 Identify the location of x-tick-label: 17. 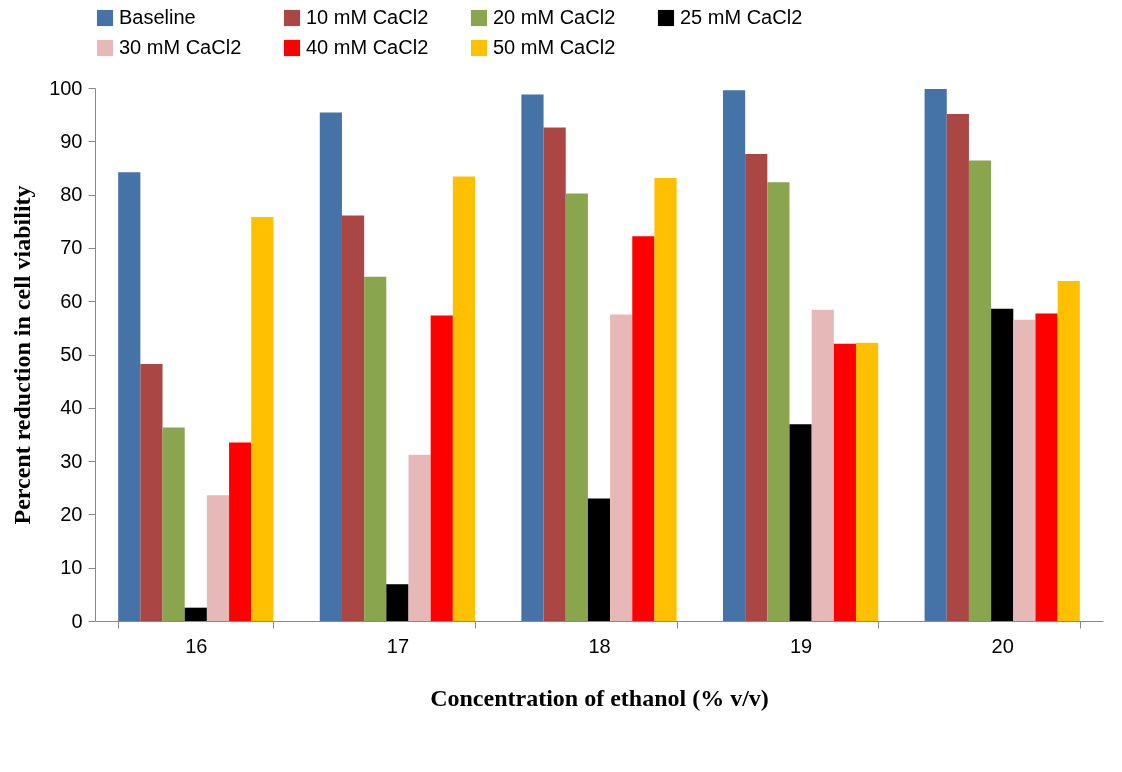
(398, 645).